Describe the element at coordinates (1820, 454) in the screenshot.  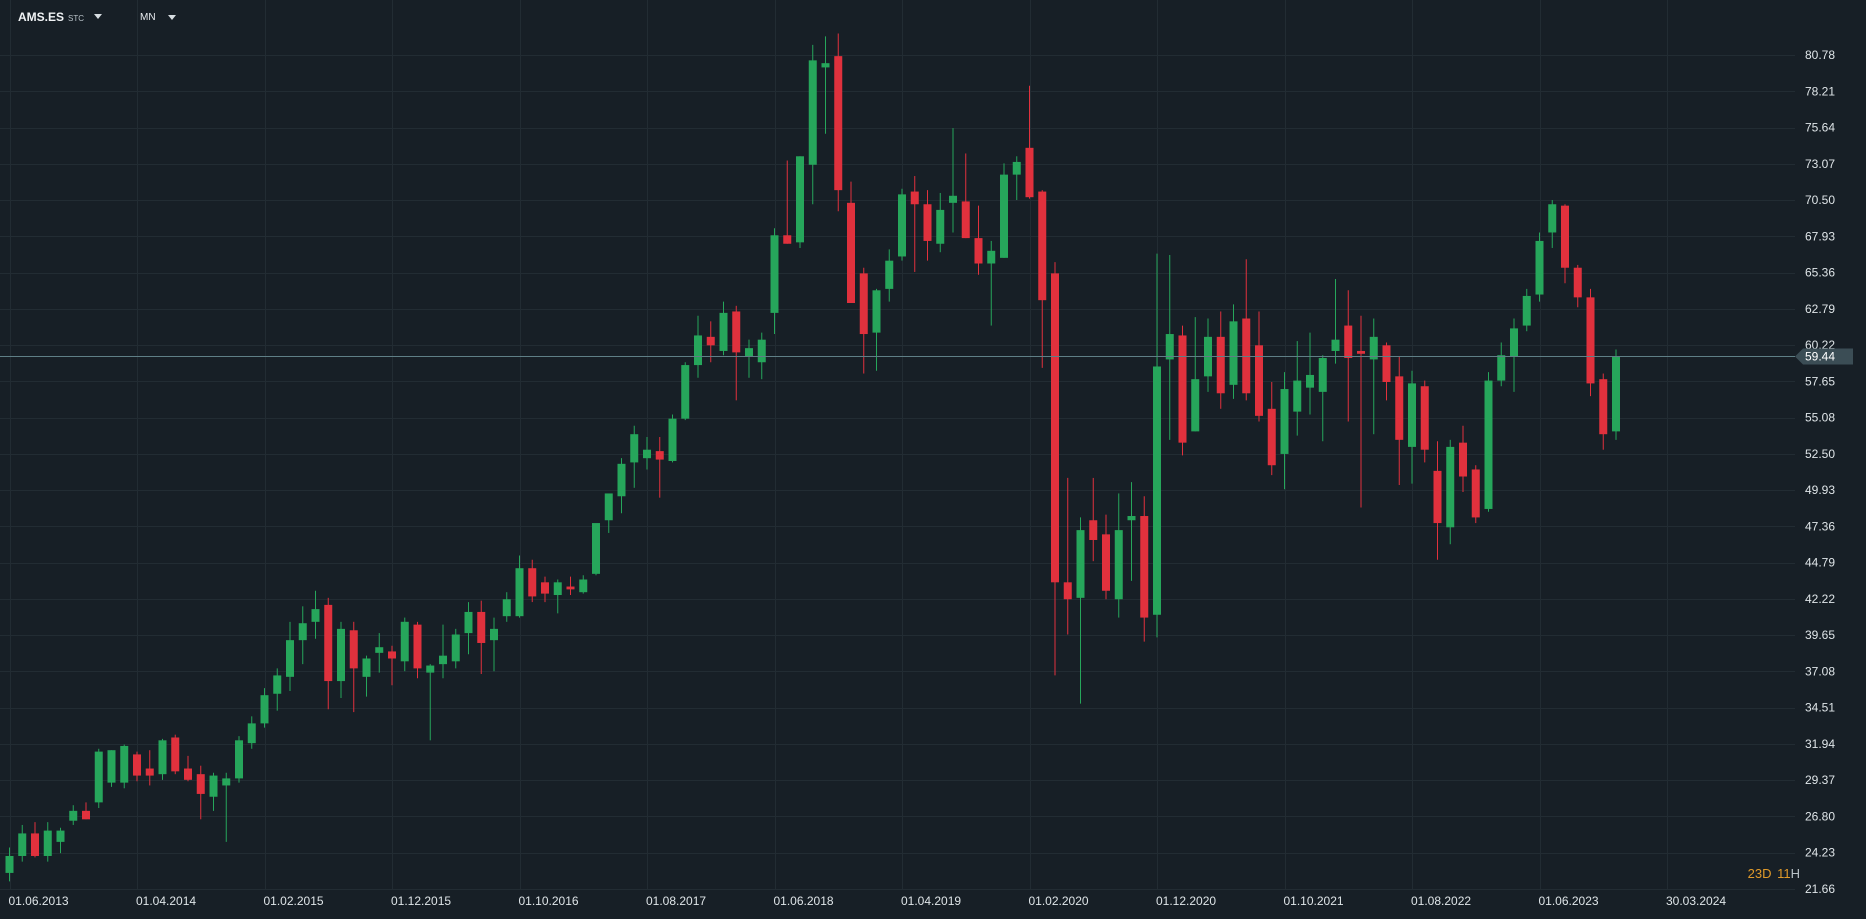
I see `y-tick-label: 52.50` at that location.